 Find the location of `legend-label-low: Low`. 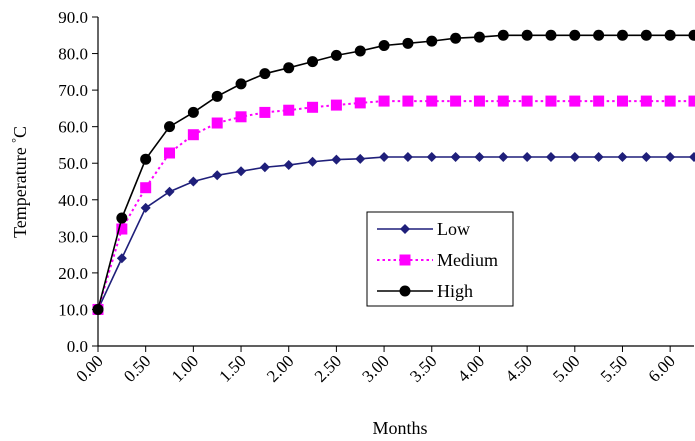

legend-label-low: Low is located at coordinates (453, 229).